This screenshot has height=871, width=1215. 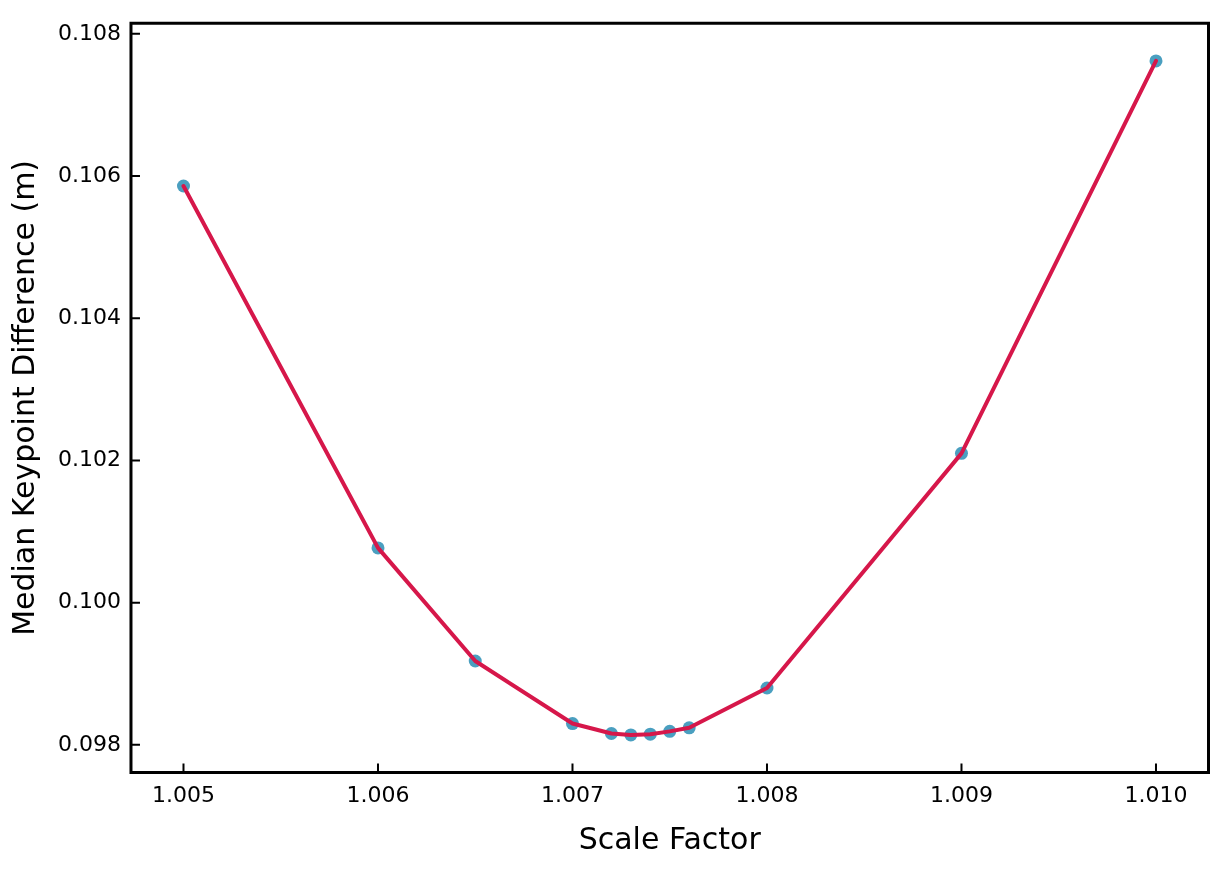 I want to click on x-tick-label: 1.007, so click(x=572, y=794).